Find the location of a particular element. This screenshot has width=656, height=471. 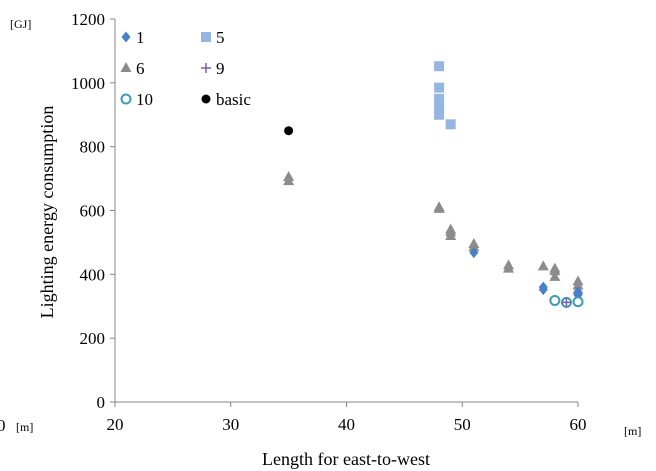

y-tick-label: 400 is located at coordinates (93, 274).